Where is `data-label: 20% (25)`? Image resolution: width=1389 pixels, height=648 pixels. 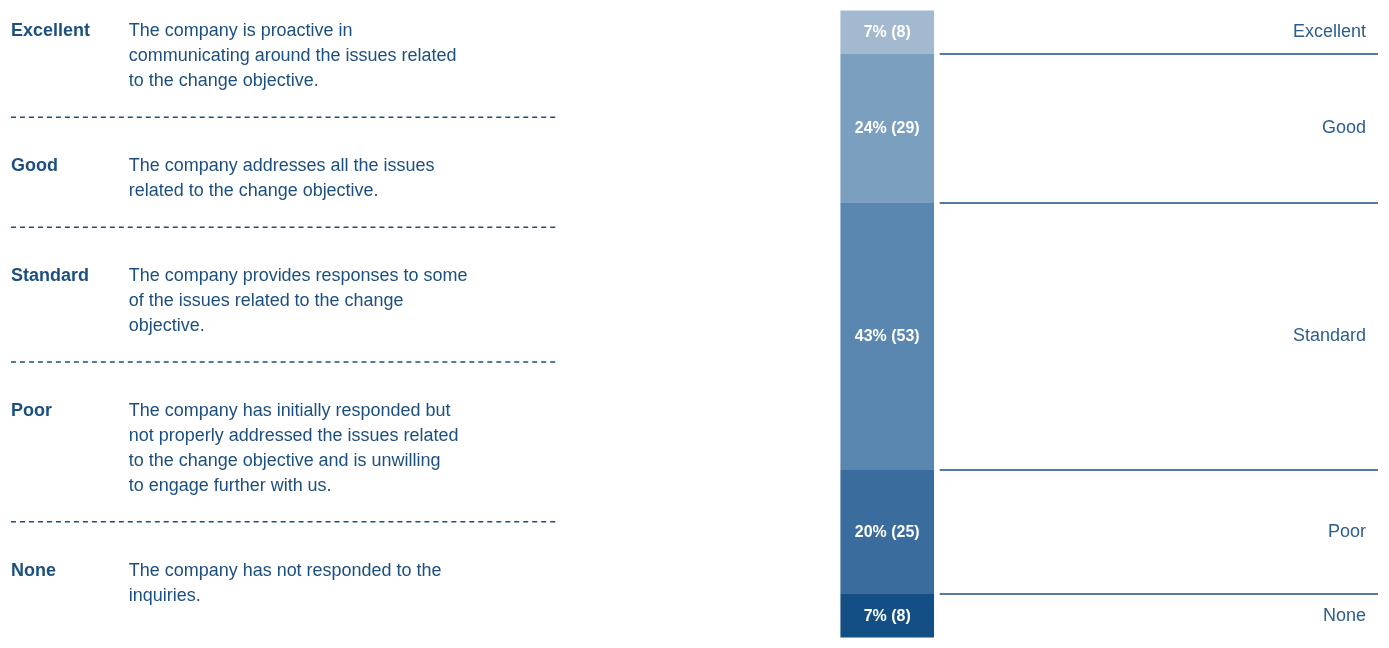 data-label: 20% (25) is located at coordinates (887, 531).